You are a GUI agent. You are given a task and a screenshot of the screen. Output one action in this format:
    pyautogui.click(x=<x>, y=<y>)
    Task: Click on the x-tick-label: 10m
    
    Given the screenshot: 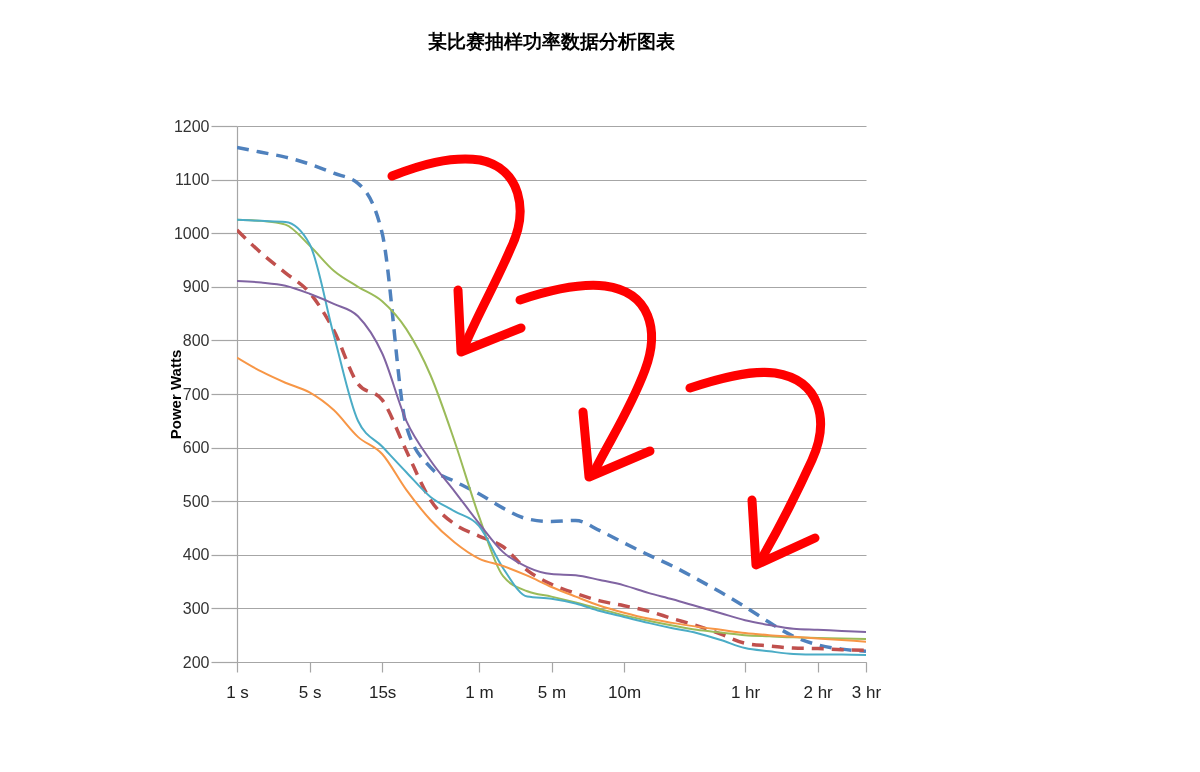 What is the action you would take?
    pyautogui.click(x=625, y=692)
    